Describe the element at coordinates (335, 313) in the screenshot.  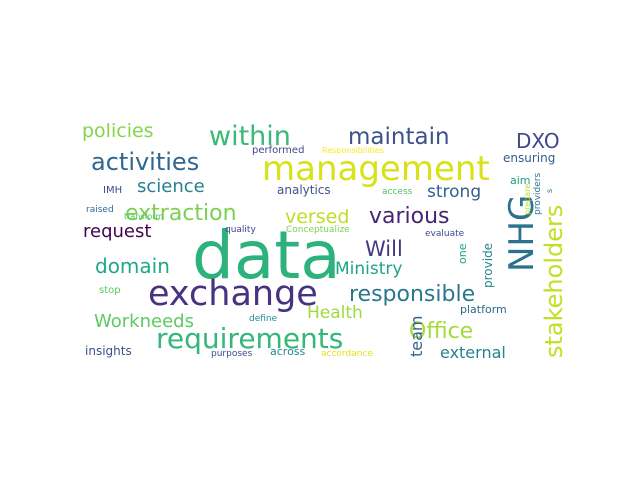
I see `word-health: Health` at that location.